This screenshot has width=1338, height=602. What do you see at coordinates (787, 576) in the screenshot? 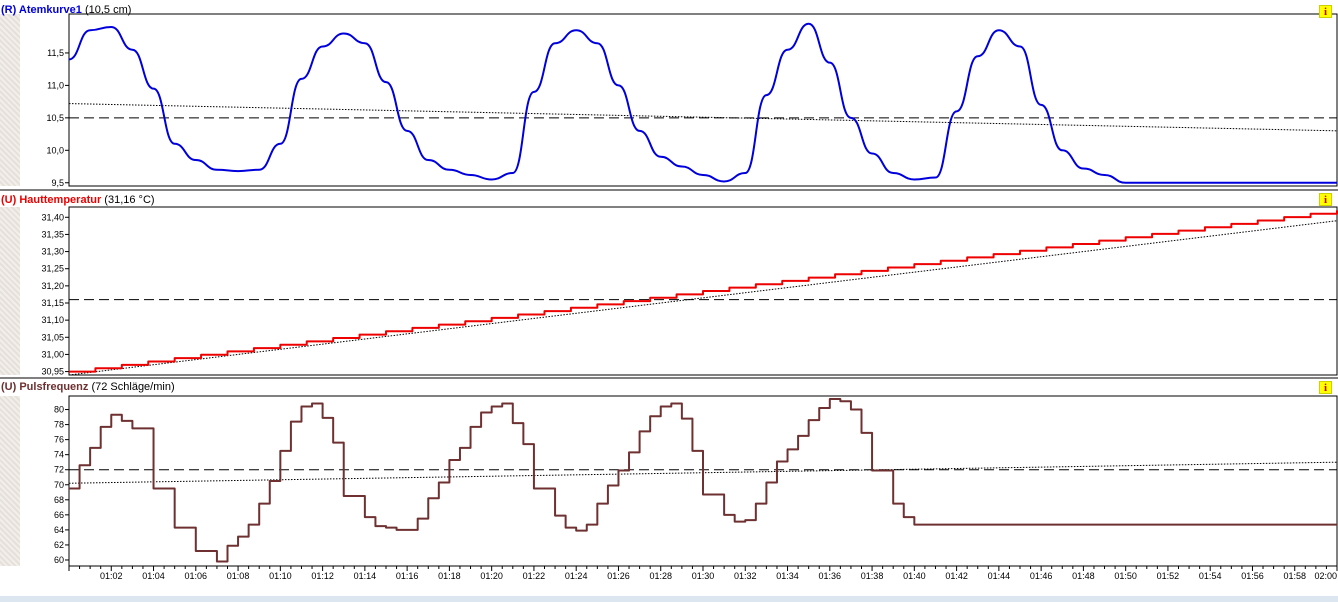
I see `x-tick-label: 01:34` at bounding box center [787, 576].